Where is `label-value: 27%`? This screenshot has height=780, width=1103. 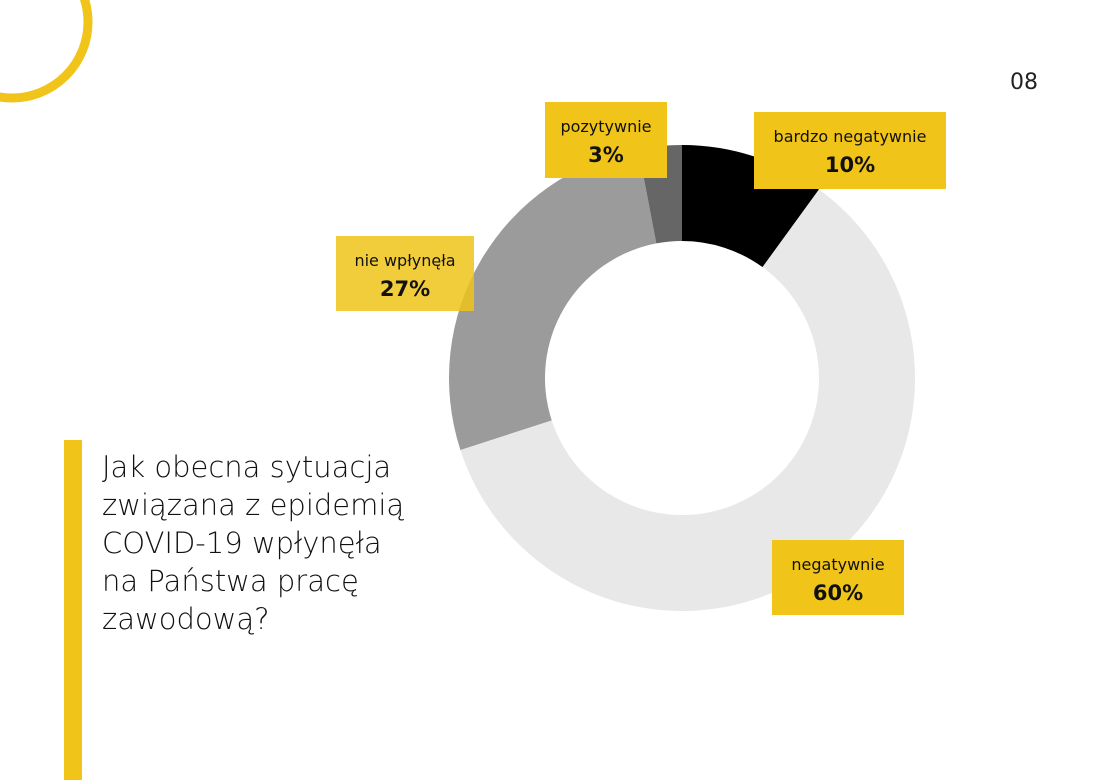 label-value: 27% is located at coordinates (405, 289).